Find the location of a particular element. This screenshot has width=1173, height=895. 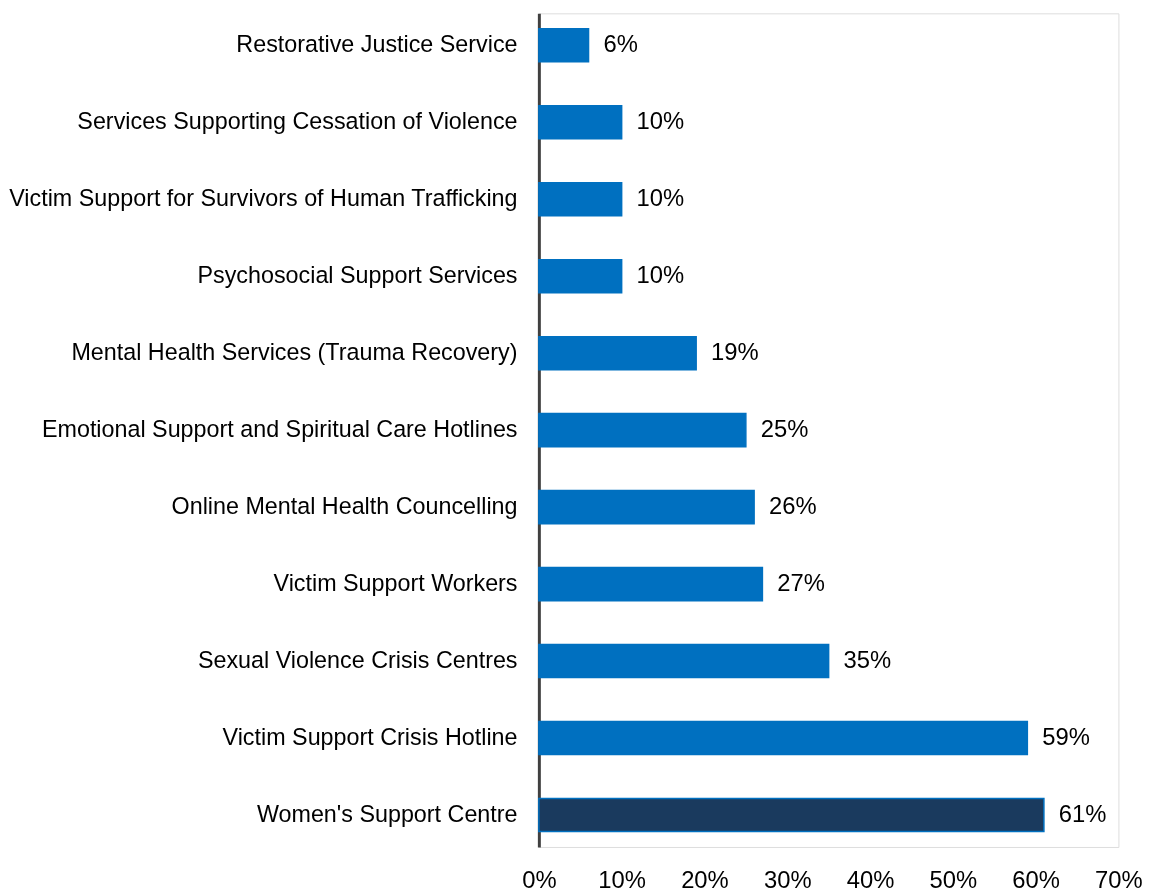

x-tick-label: 40% is located at coordinates (870, 880).